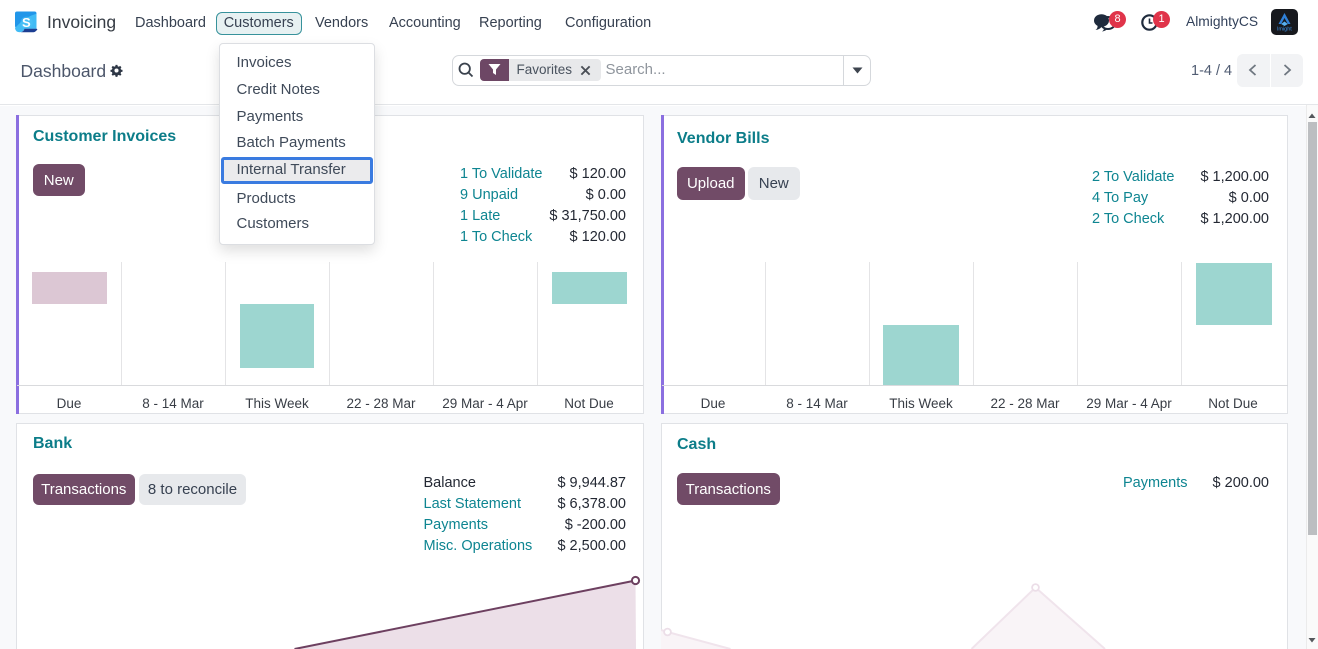 The width and height of the screenshot is (1318, 649). What do you see at coordinates (1284, 30) in the screenshot?
I see `svg-text: lmight` at bounding box center [1284, 30].